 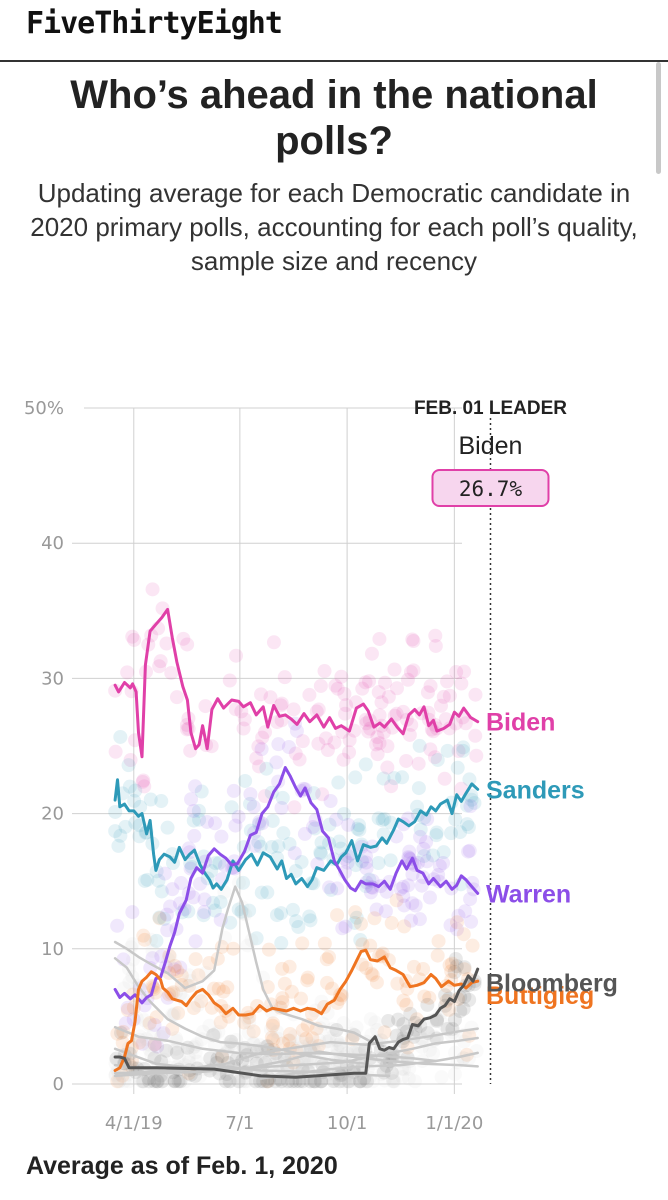 I want to click on scrollbar, so click(x=658, y=118).